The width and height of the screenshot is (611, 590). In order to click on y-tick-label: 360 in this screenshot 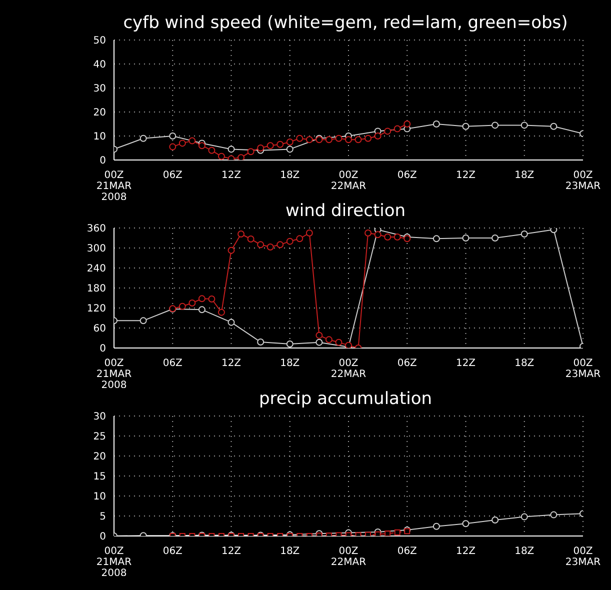, I will do `click(96, 229)`.